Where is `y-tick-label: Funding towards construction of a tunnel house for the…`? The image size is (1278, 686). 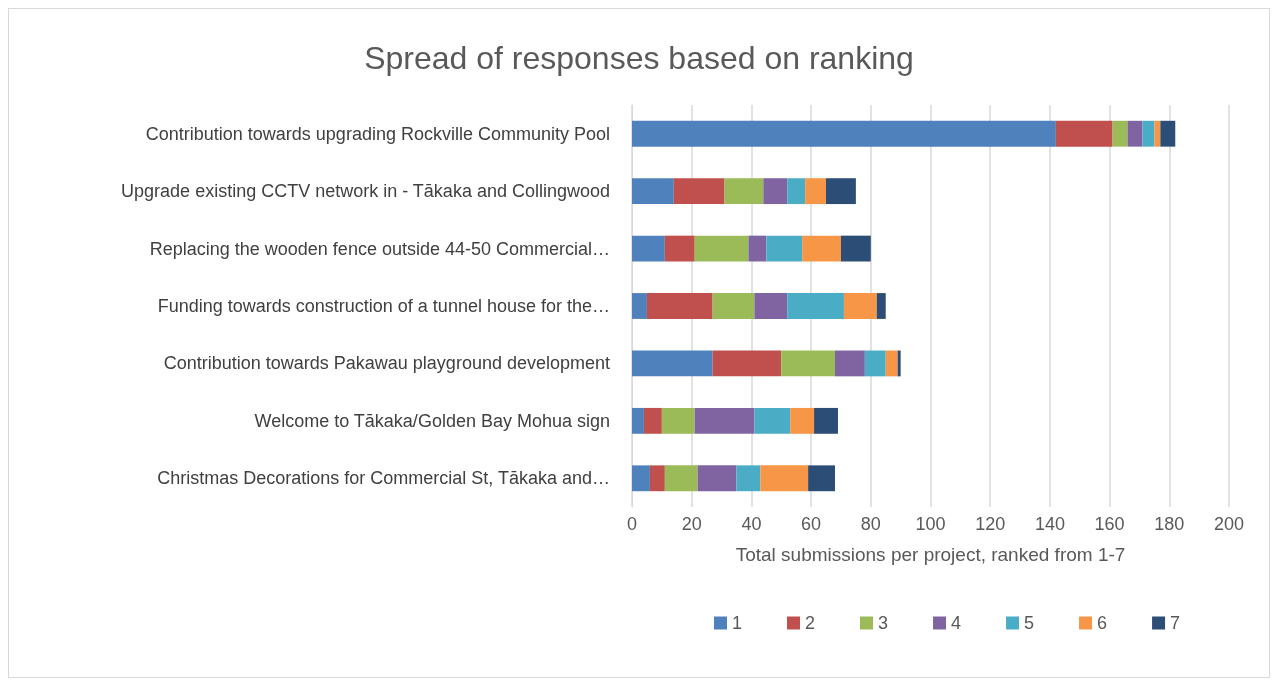
y-tick-label: Funding towards construction of a tunnel house for the… is located at coordinates (383, 306).